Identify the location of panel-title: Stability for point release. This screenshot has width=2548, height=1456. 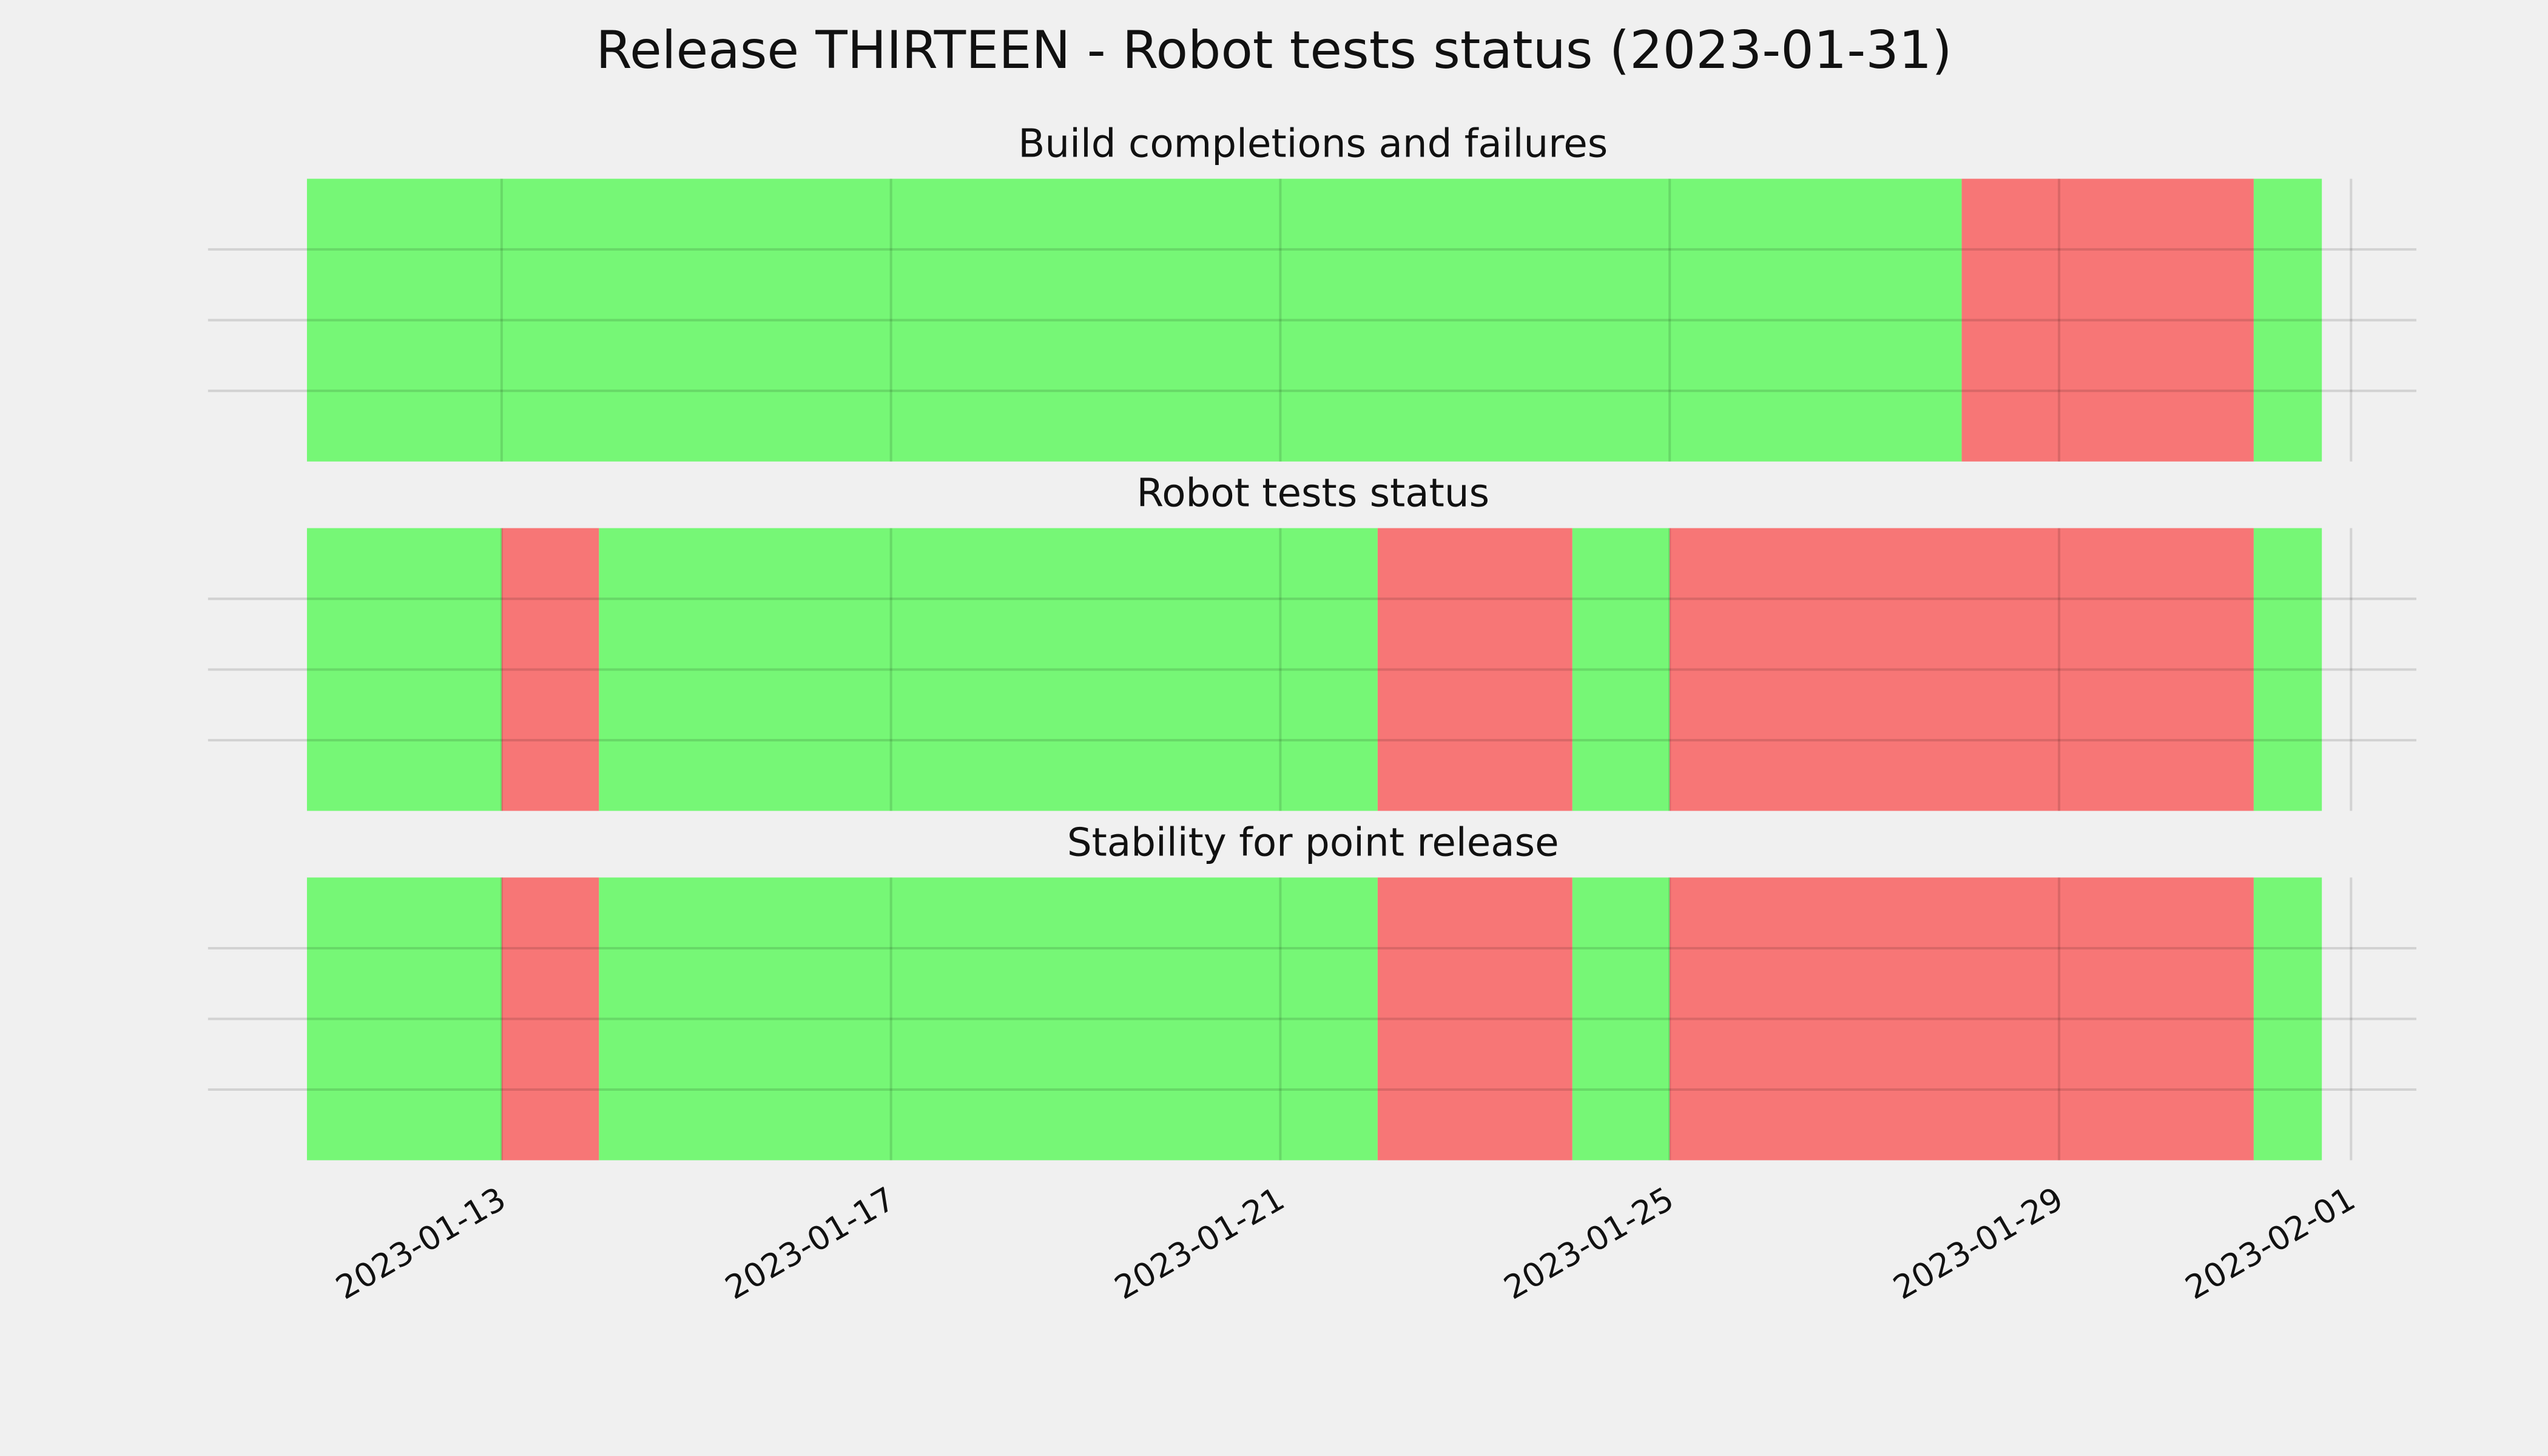
(1313, 842).